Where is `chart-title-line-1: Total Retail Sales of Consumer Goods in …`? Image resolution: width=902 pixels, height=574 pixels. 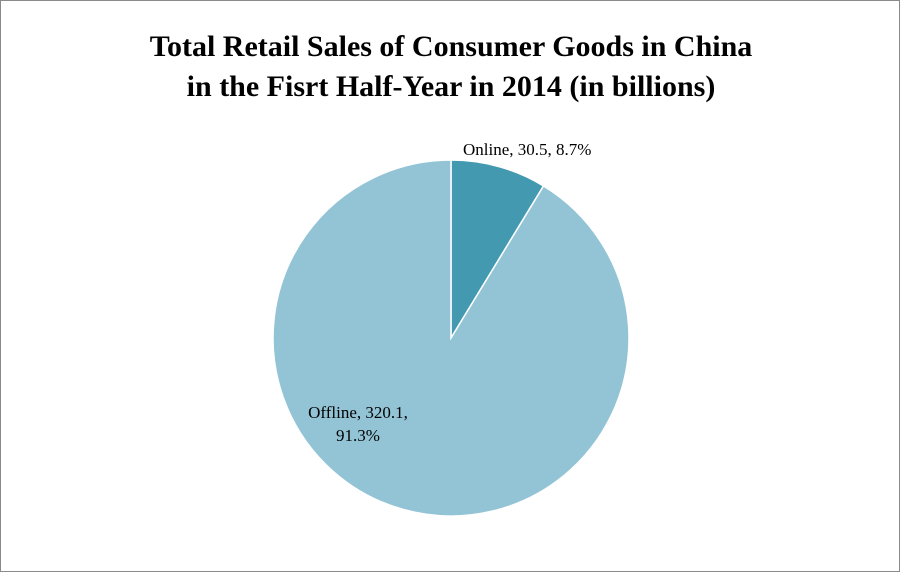
chart-title-line-1: Total Retail Sales of Consumer Goods in … is located at coordinates (451, 46).